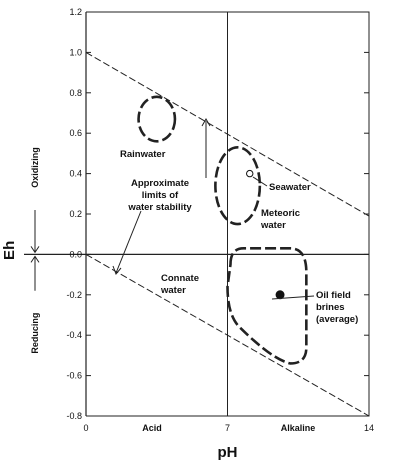 This screenshot has width=400, height=464. Describe the element at coordinates (280, 295) in the screenshot. I see `oil-point` at that location.